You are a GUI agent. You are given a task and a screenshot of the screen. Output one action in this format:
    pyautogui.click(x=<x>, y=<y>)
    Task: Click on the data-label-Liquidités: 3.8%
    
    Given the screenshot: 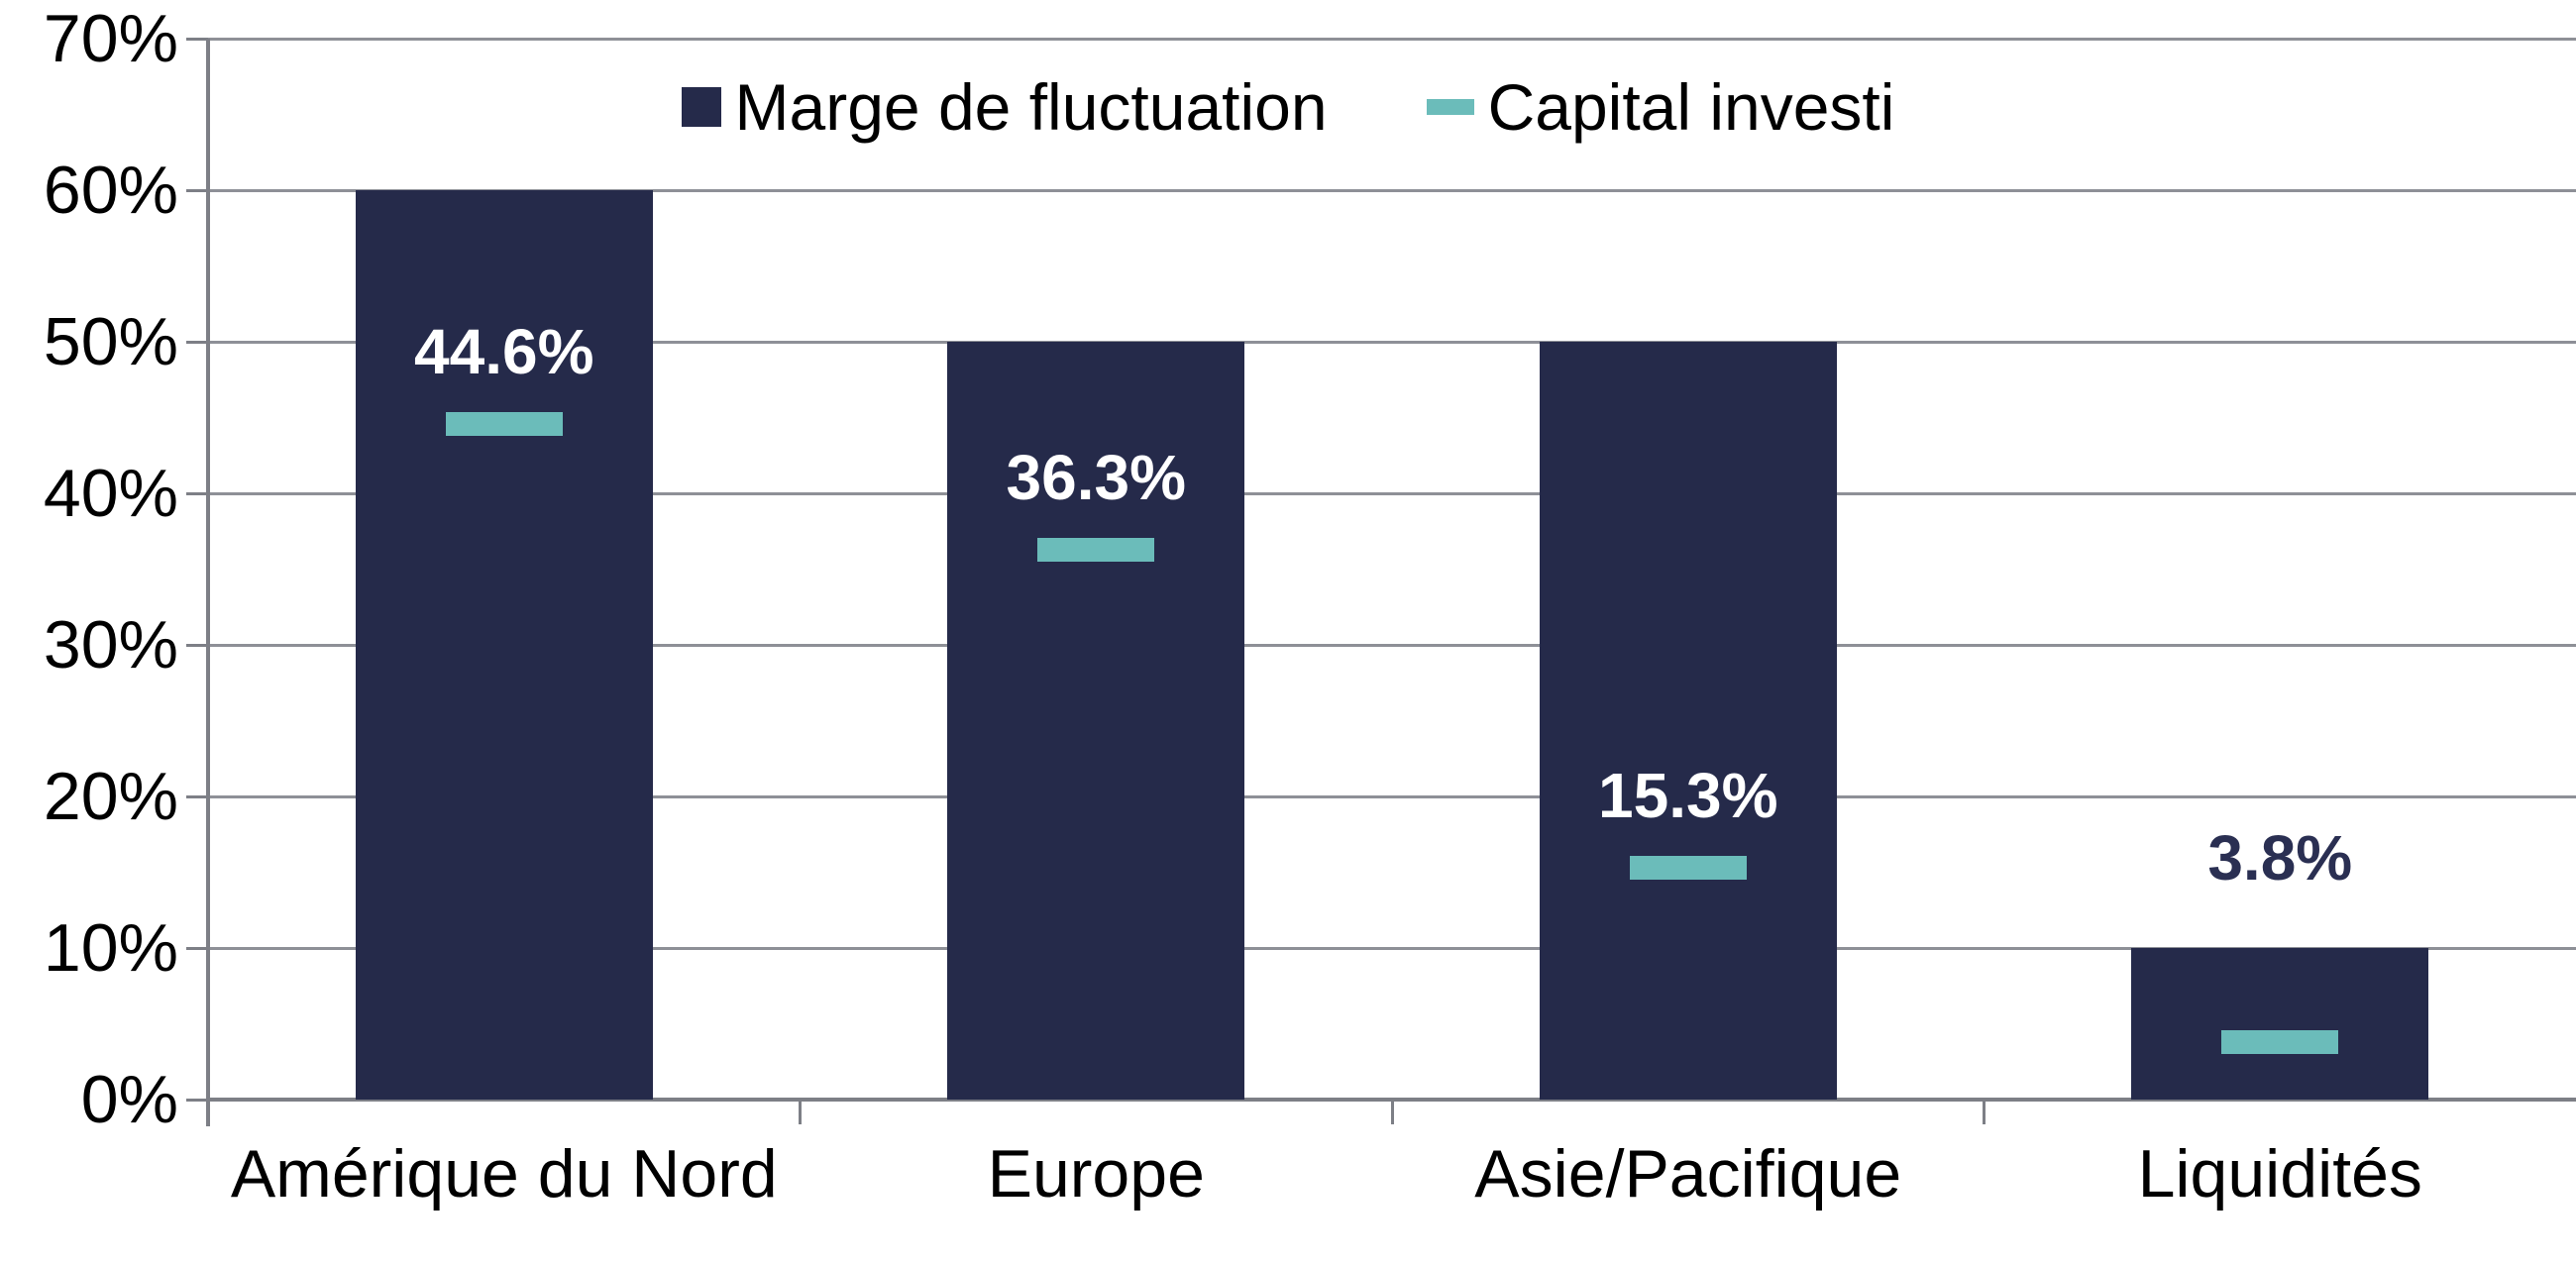 What is the action you would take?
    pyautogui.click(x=2280, y=858)
    